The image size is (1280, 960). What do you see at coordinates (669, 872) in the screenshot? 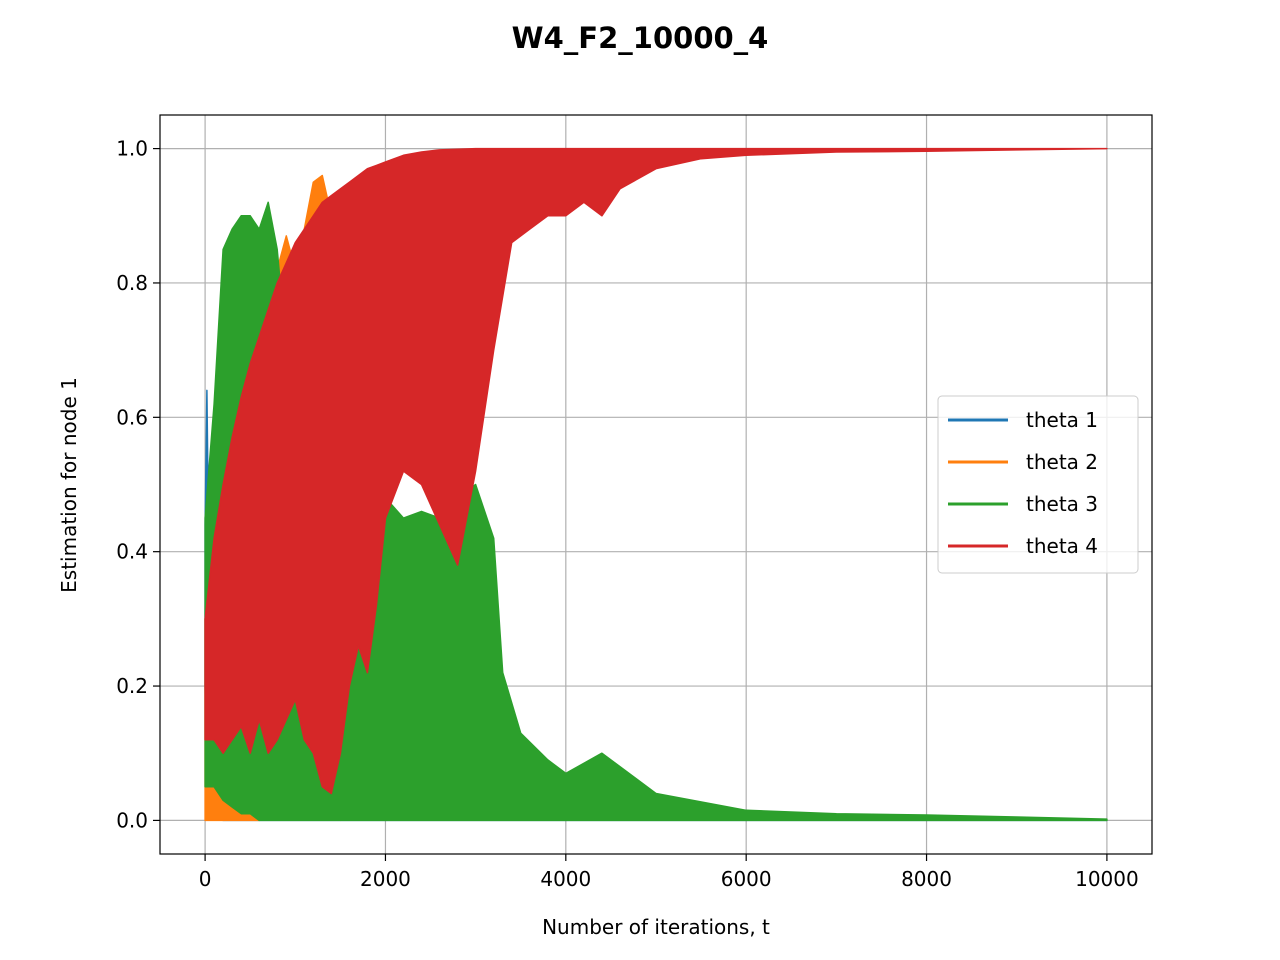
I see `x-axis: 0 2000 4000 6000 8000 10000` at bounding box center [669, 872].